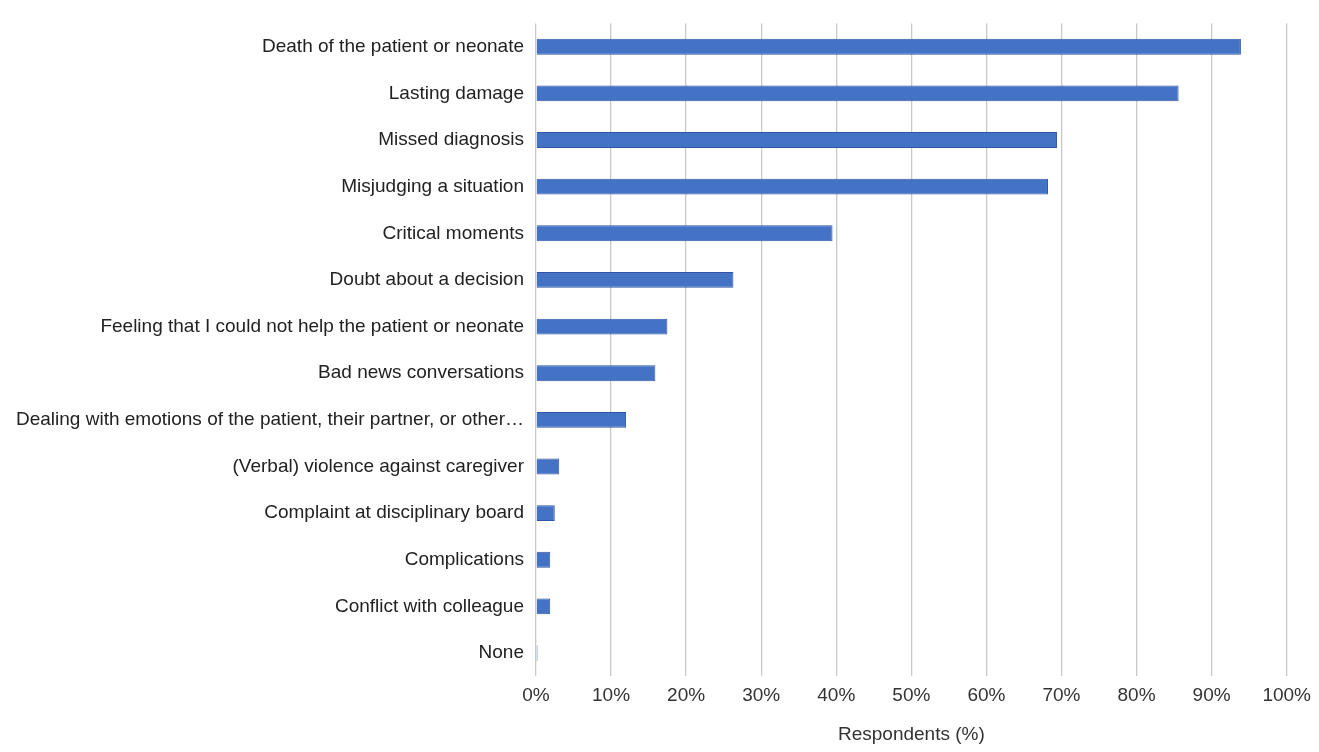 This screenshot has height=752, width=1319. What do you see at coordinates (378, 465) in the screenshot?
I see `y-tick-label: (Verbal) violence against caregiver` at bounding box center [378, 465].